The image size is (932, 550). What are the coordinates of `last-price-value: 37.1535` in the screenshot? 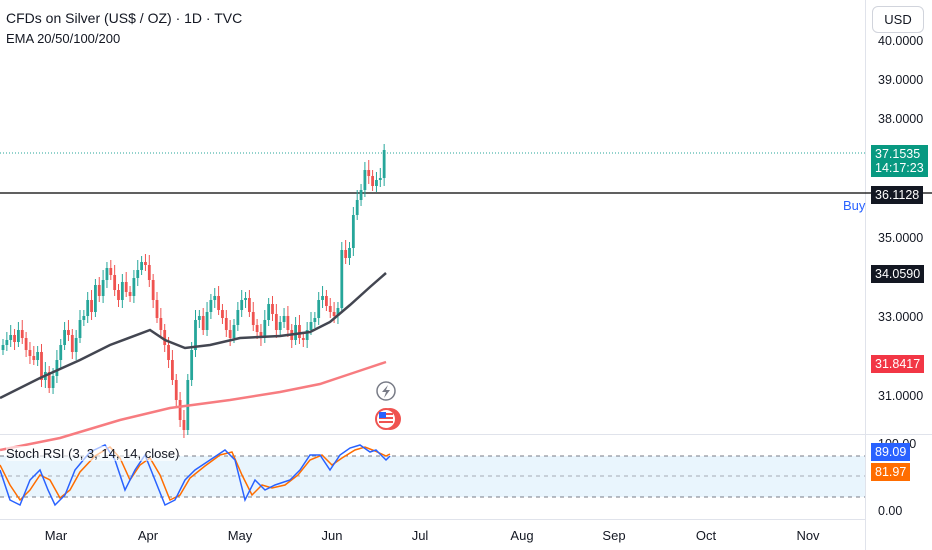 It's located at (898, 154).